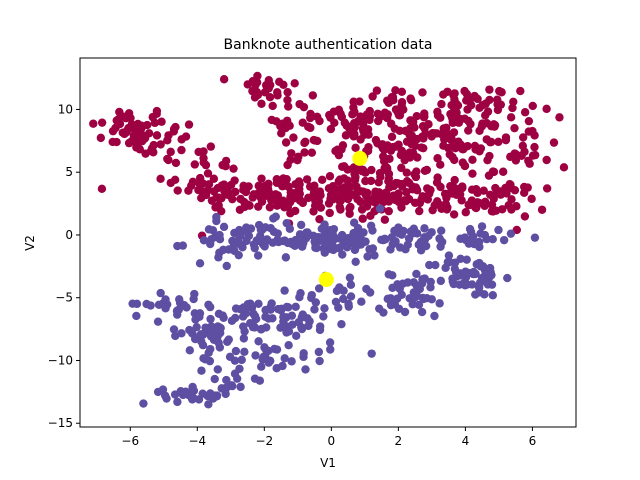  I want to click on x-tick-label: 2, so click(399, 441).